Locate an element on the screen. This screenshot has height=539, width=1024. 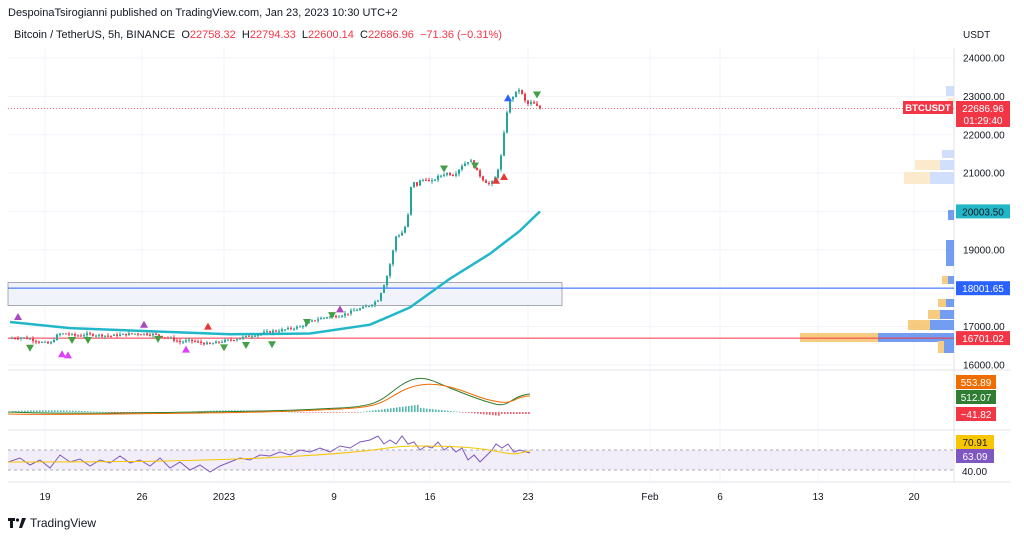
x-tick-label: 26 is located at coordinates (142, 497).